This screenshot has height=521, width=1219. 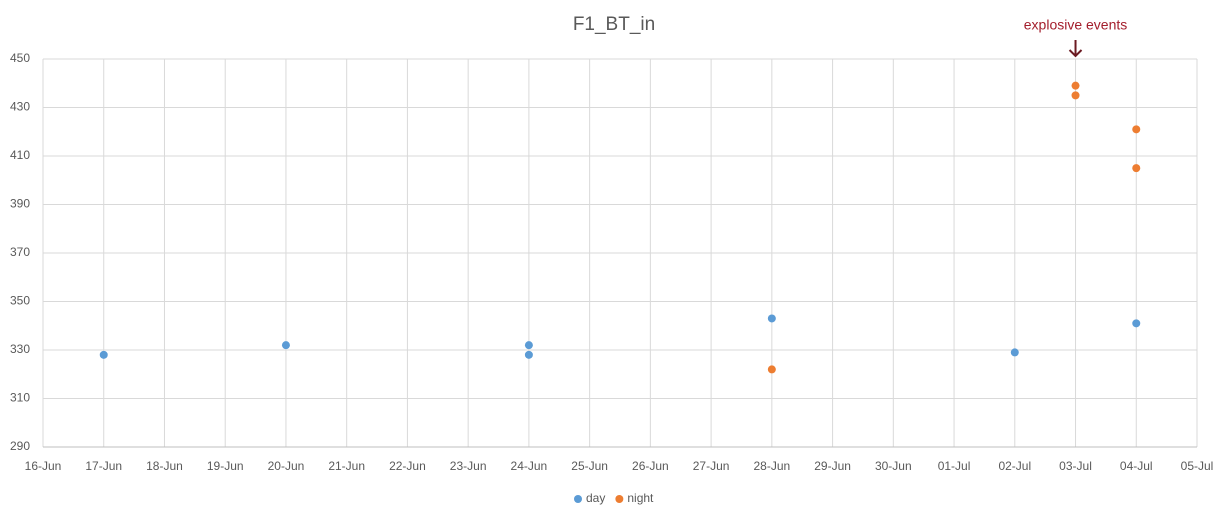 I want to click on annotation-arrow, so click(x=1075, y=49).